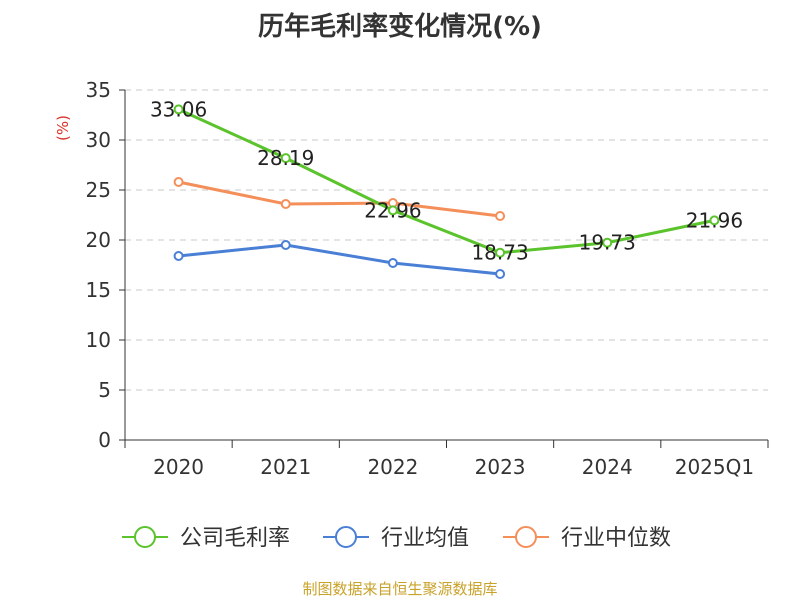 The image size is (800, 600). What do you see at coordinates (400, 27) in the screenshot?
I see `chart-title: 历年毛利率变化情况(%)` at bounding box center [400, 27].